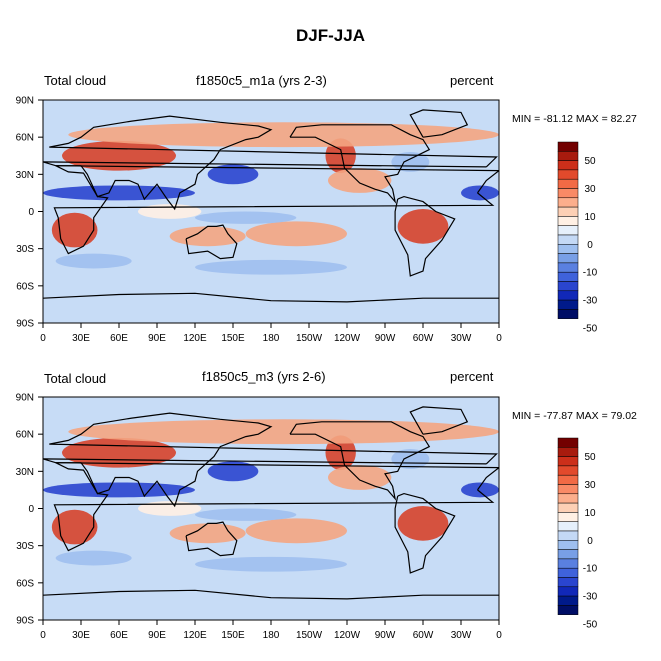 The width and height of the screenshot is (661, 661). What do you see at coordinates (590, 273) in the screenshot?
I see `panel1-colorbar-label: -10` at bounding box center [590, 273].